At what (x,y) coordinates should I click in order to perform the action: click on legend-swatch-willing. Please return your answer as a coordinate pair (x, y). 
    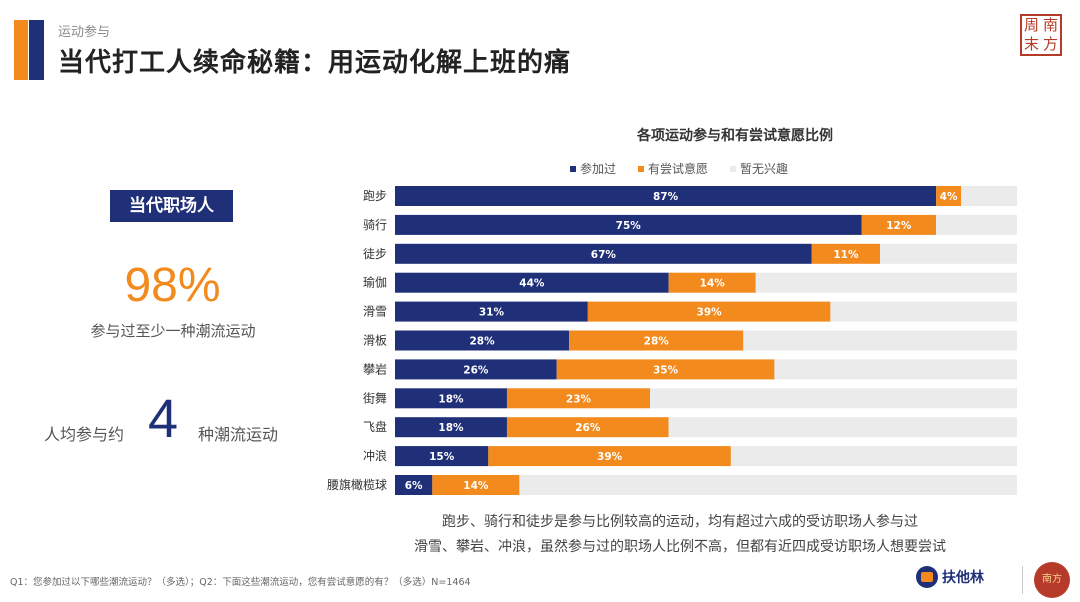
    Looking at the image, I should click on (641, 168).